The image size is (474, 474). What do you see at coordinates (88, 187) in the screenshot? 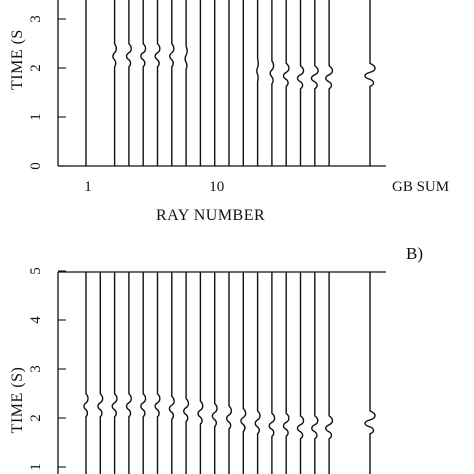
I see `panel-a-x-tick-label: 1` at bounding box center [88, 187].